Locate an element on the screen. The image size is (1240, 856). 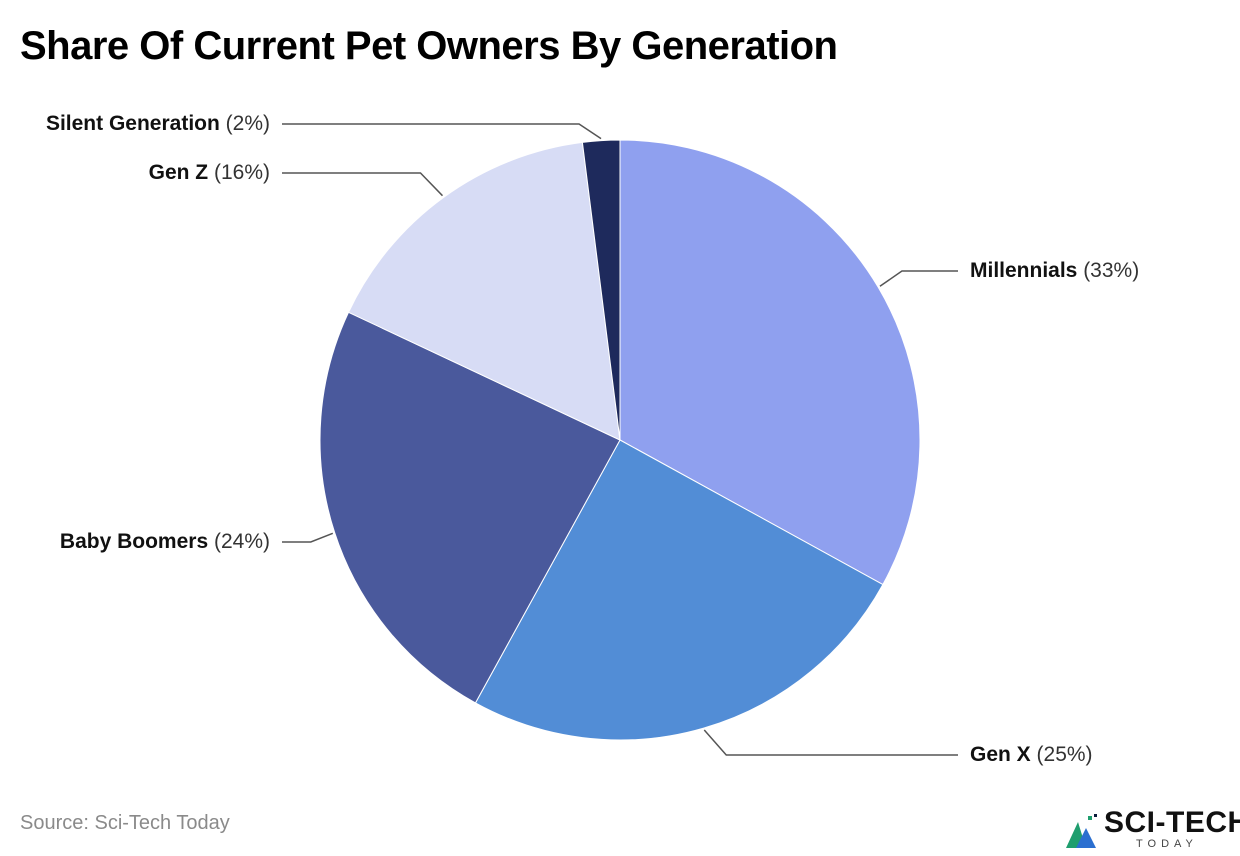
slice-label-value: (16%) is located at coordinates (239, 172).